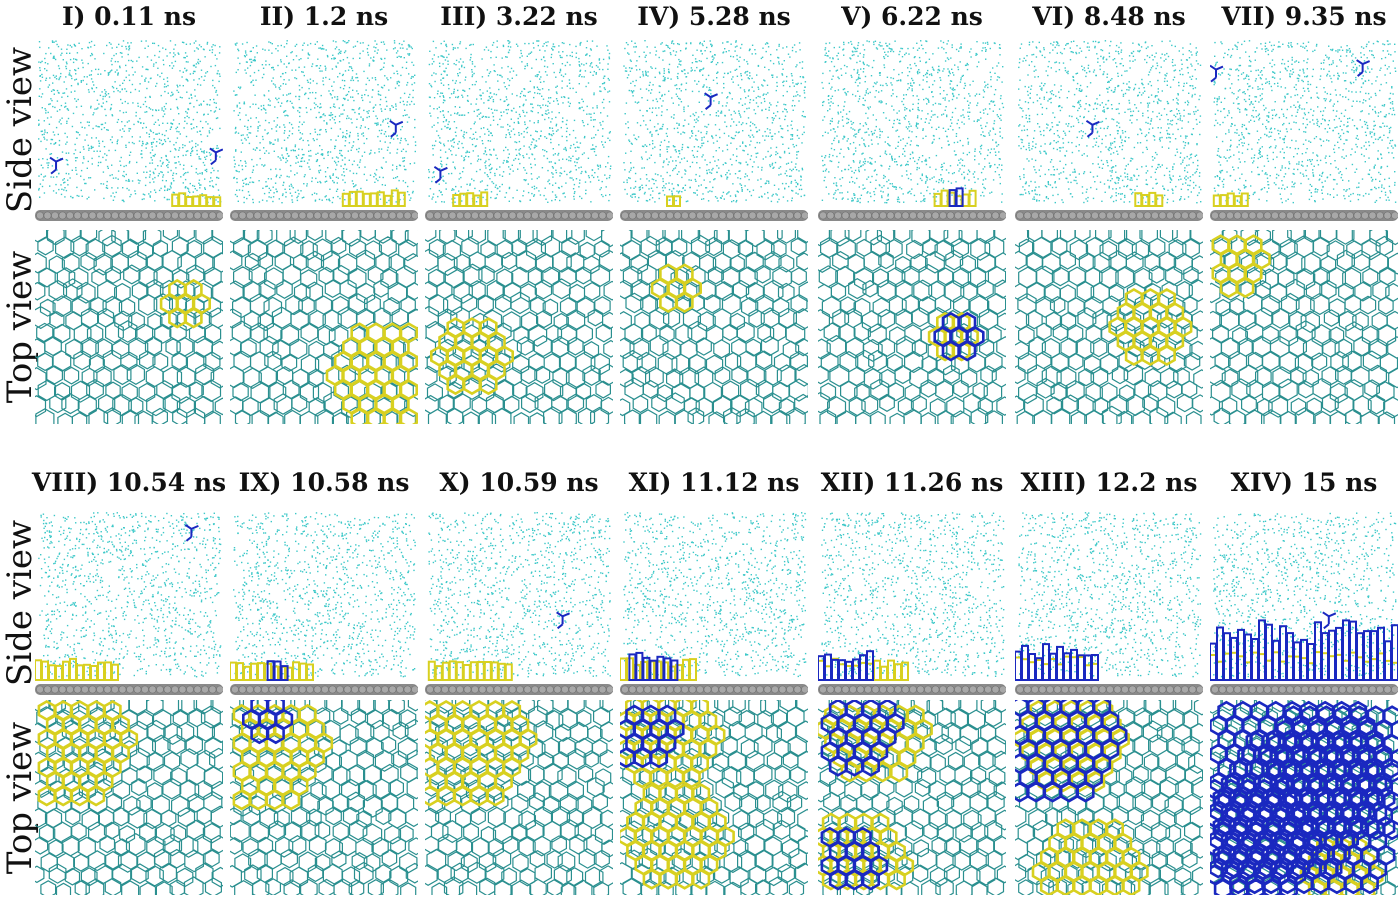  What do you see at coordinates (1304, 482) in the screenshot?
I see `panel-title: XIV) 15 ns` at bounding box center [1304, 482].